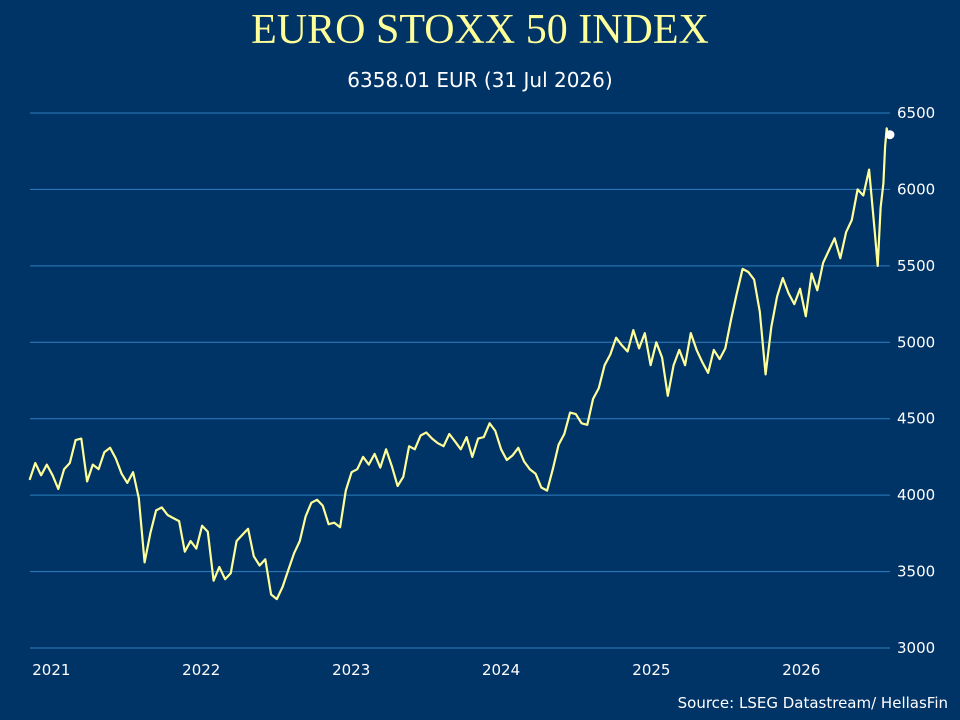 The image size is (960, 720). What do you see at coordinates (651, 670) in the screenshot?
I see `x-tick-label: 2025` at bounding box center [651, 670].